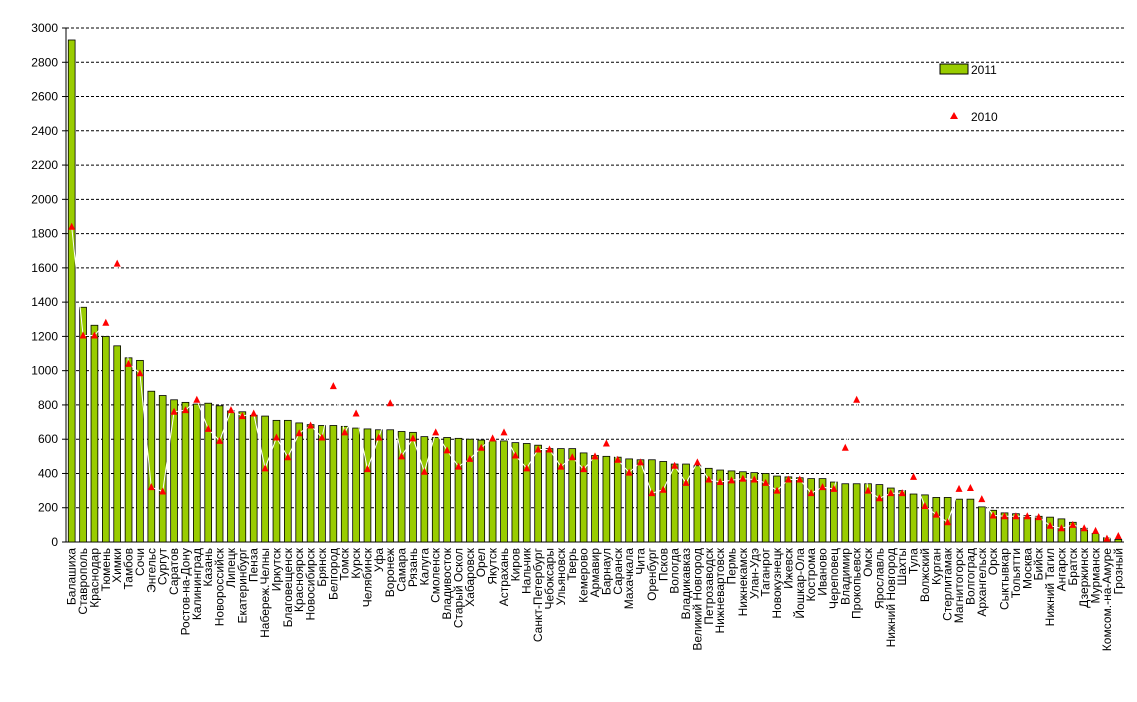 Image resolution: width=1137 pixels, height=702 pixels. Describe the element at coordinates (54, 542) in the screenshot. I see `y-tick-label: 0` at that location.